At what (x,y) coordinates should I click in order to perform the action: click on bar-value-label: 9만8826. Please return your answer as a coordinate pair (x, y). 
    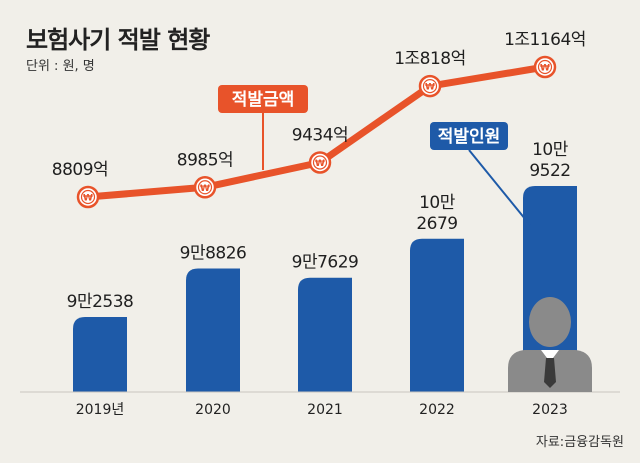
    Looking at the image, I should click on (213, 253).